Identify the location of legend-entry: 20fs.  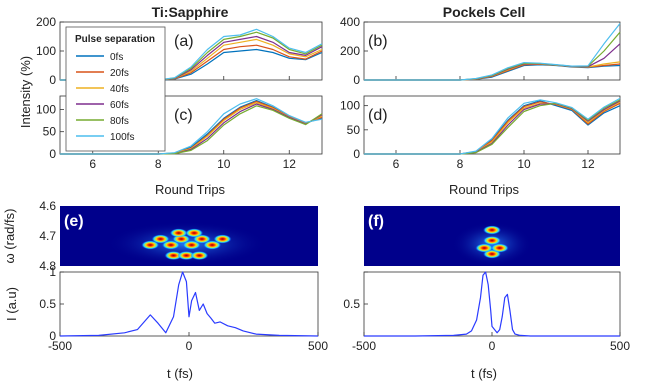
(119, 73).